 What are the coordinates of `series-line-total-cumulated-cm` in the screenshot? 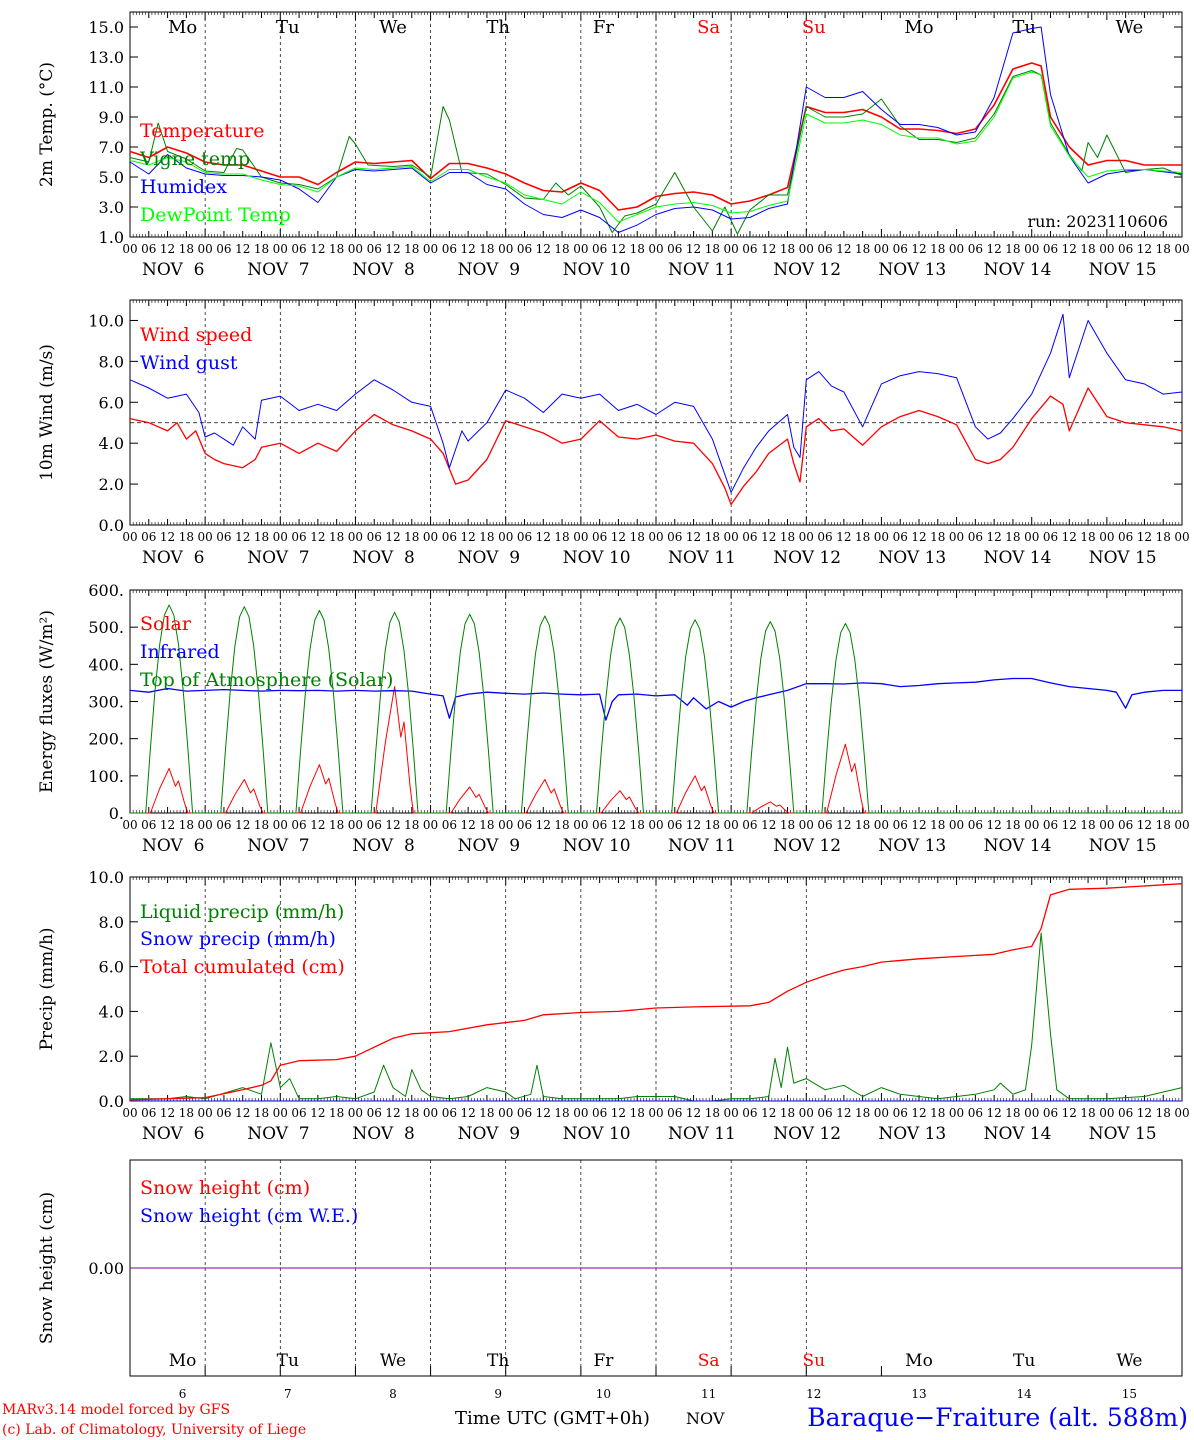 It's located at (656, 992).